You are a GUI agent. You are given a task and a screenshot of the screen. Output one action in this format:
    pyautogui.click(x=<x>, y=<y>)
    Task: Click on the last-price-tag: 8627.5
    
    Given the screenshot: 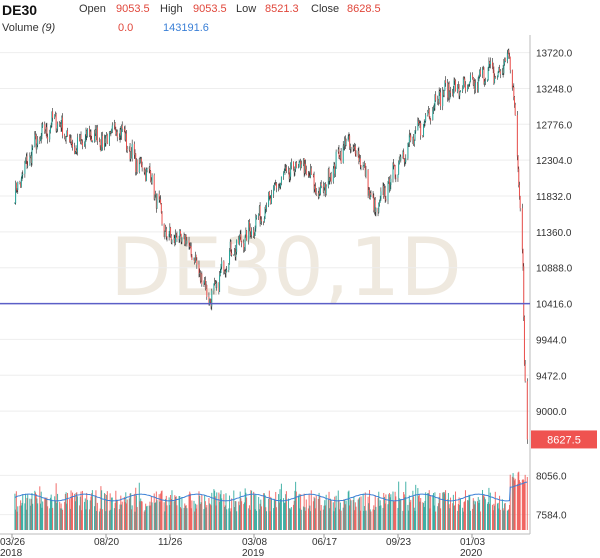 What is the action you would take?
    pyautogui.click(x=564, y=439)
    